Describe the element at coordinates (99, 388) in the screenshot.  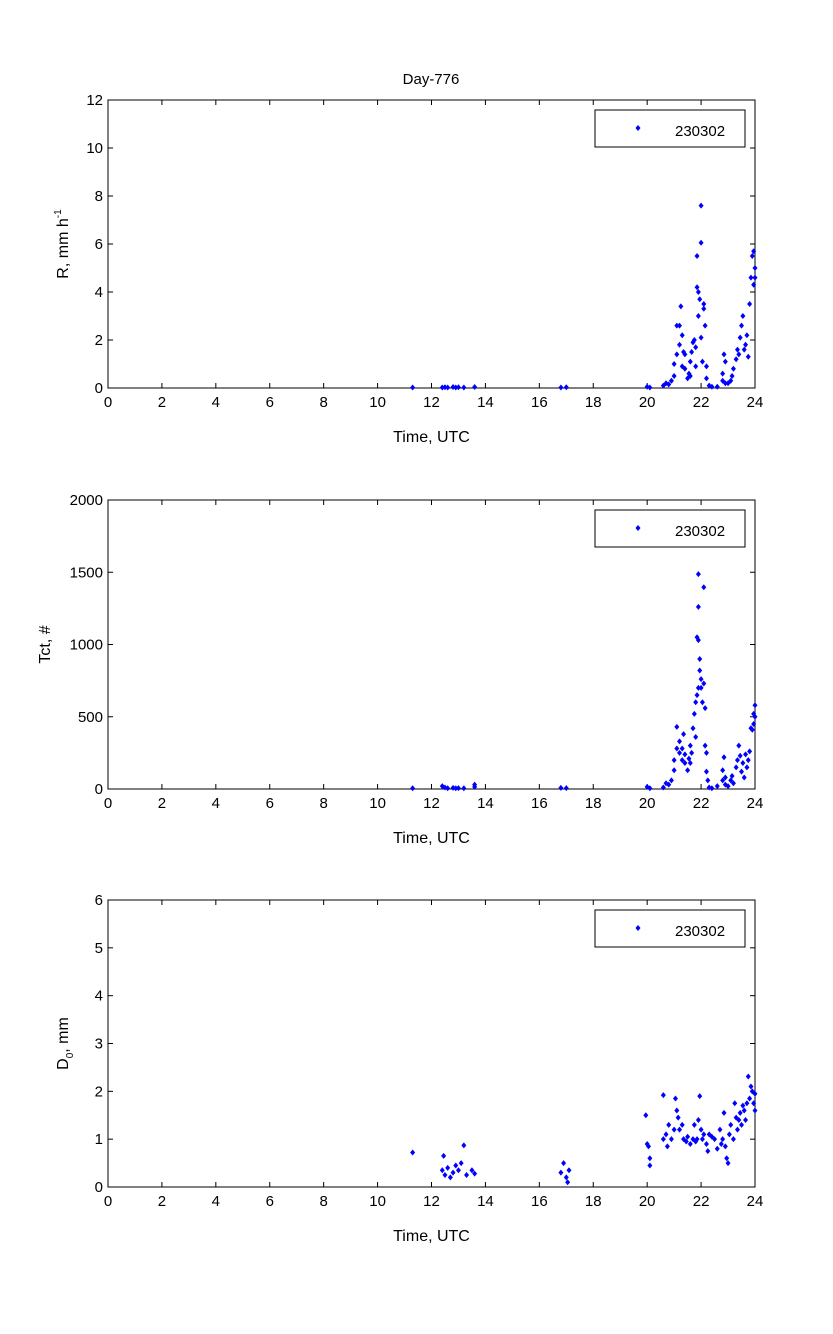
I see `y-tick-label: 0` at that location.